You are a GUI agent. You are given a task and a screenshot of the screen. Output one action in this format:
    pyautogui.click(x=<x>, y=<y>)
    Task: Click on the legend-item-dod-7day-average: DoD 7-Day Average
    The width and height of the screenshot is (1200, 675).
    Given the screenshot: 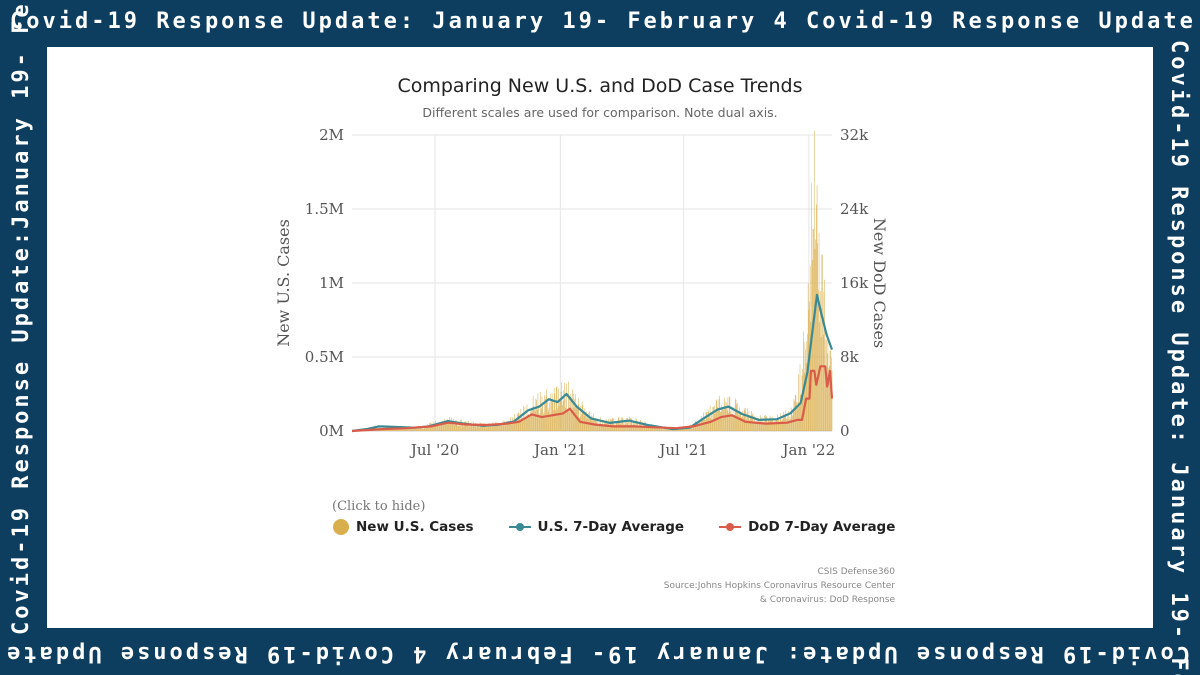 What is the action you would take?
    pyautogui.click(x=806, y=527)
    